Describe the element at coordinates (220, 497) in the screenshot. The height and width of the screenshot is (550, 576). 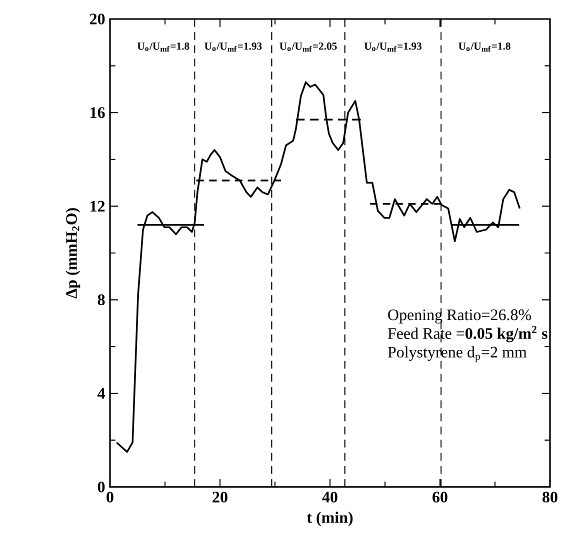
I see `x-tick-label: 20` at that location.